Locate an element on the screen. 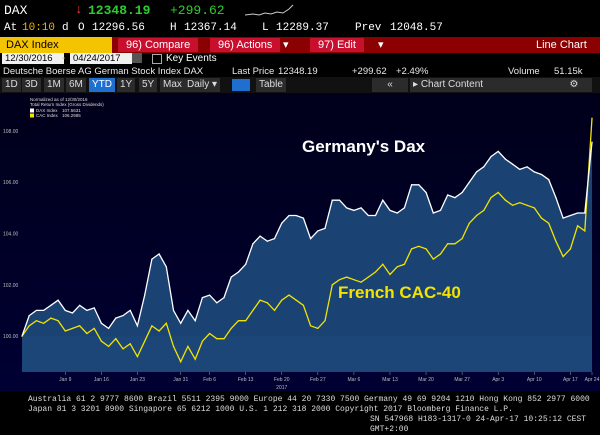 This screenshot has width=600, height=435. chart-content-button: ▸ Chart Content is located at coordinates (483, 85).